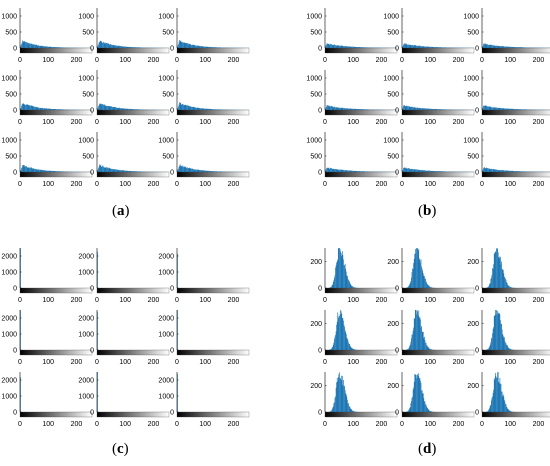 The height and width of the screenshot is (466, 550). What do you see at coordinates (120, 449) in the screenshot?
I see `panel-label-c: (c)` at bounding box center [120, 449].